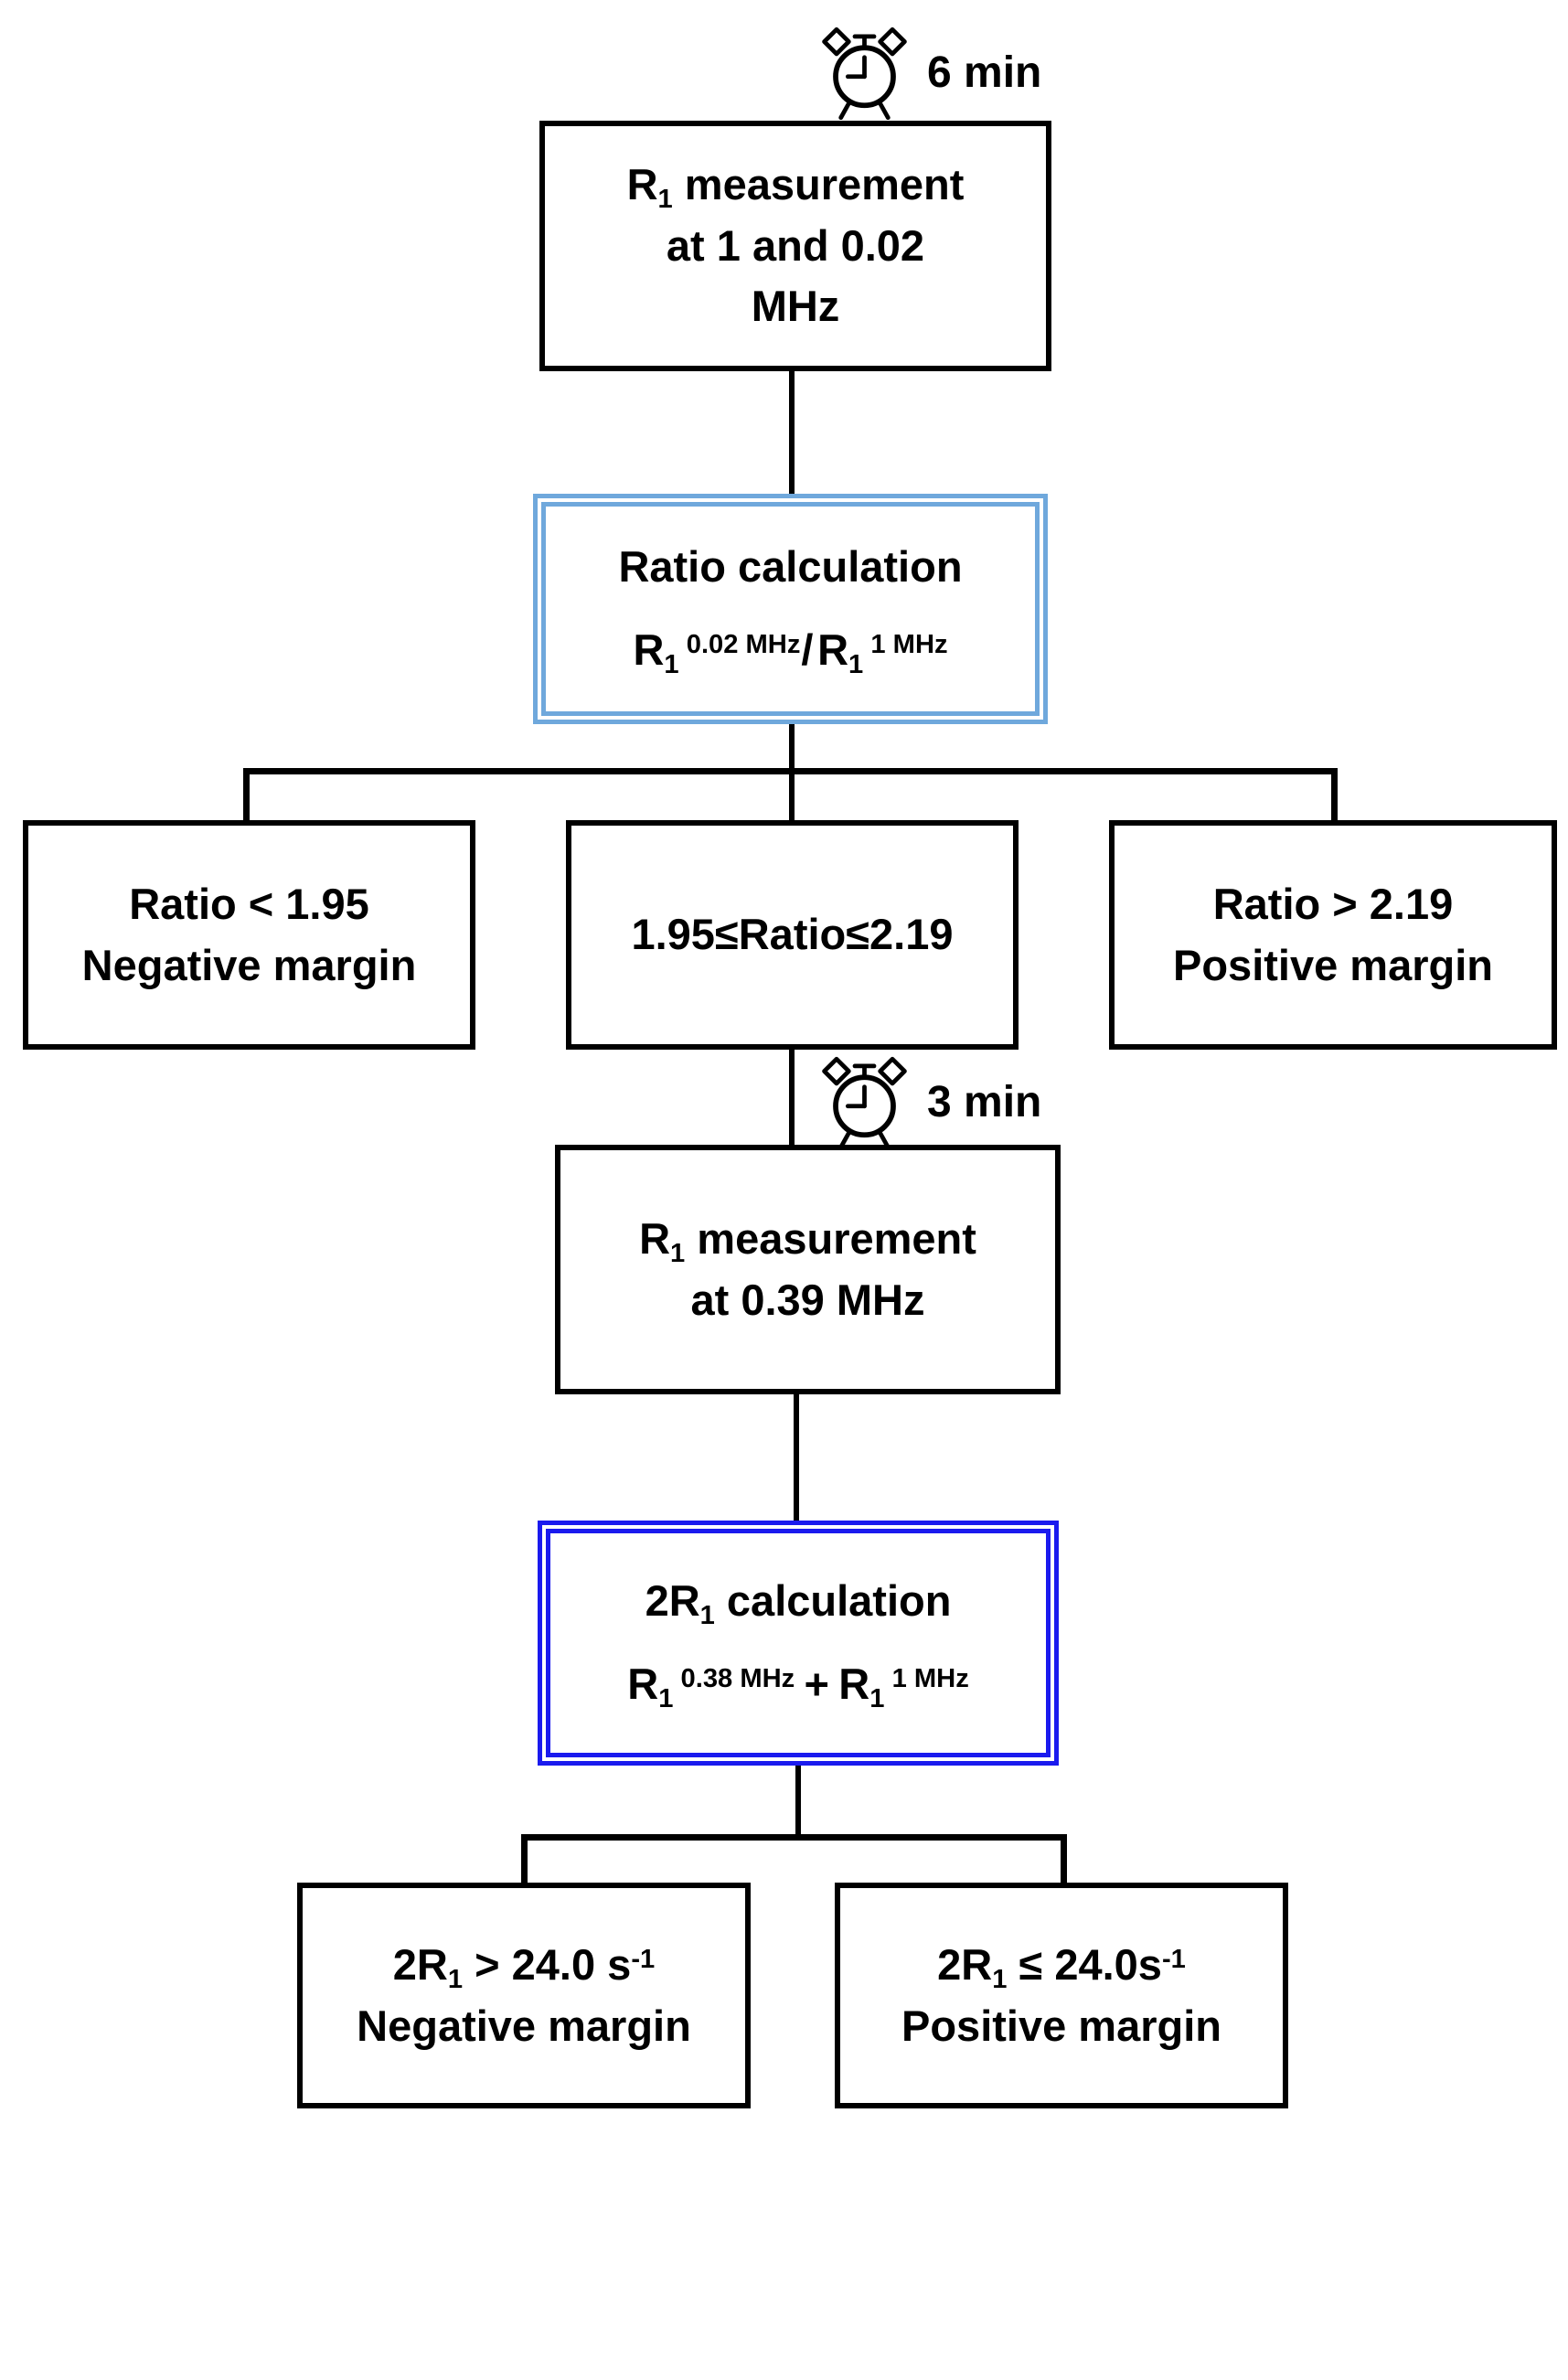  What do you see at coordinates (792, 433) in the screenshot?
I see `connector-top-to-ratio` at bounding box center [792, 433].